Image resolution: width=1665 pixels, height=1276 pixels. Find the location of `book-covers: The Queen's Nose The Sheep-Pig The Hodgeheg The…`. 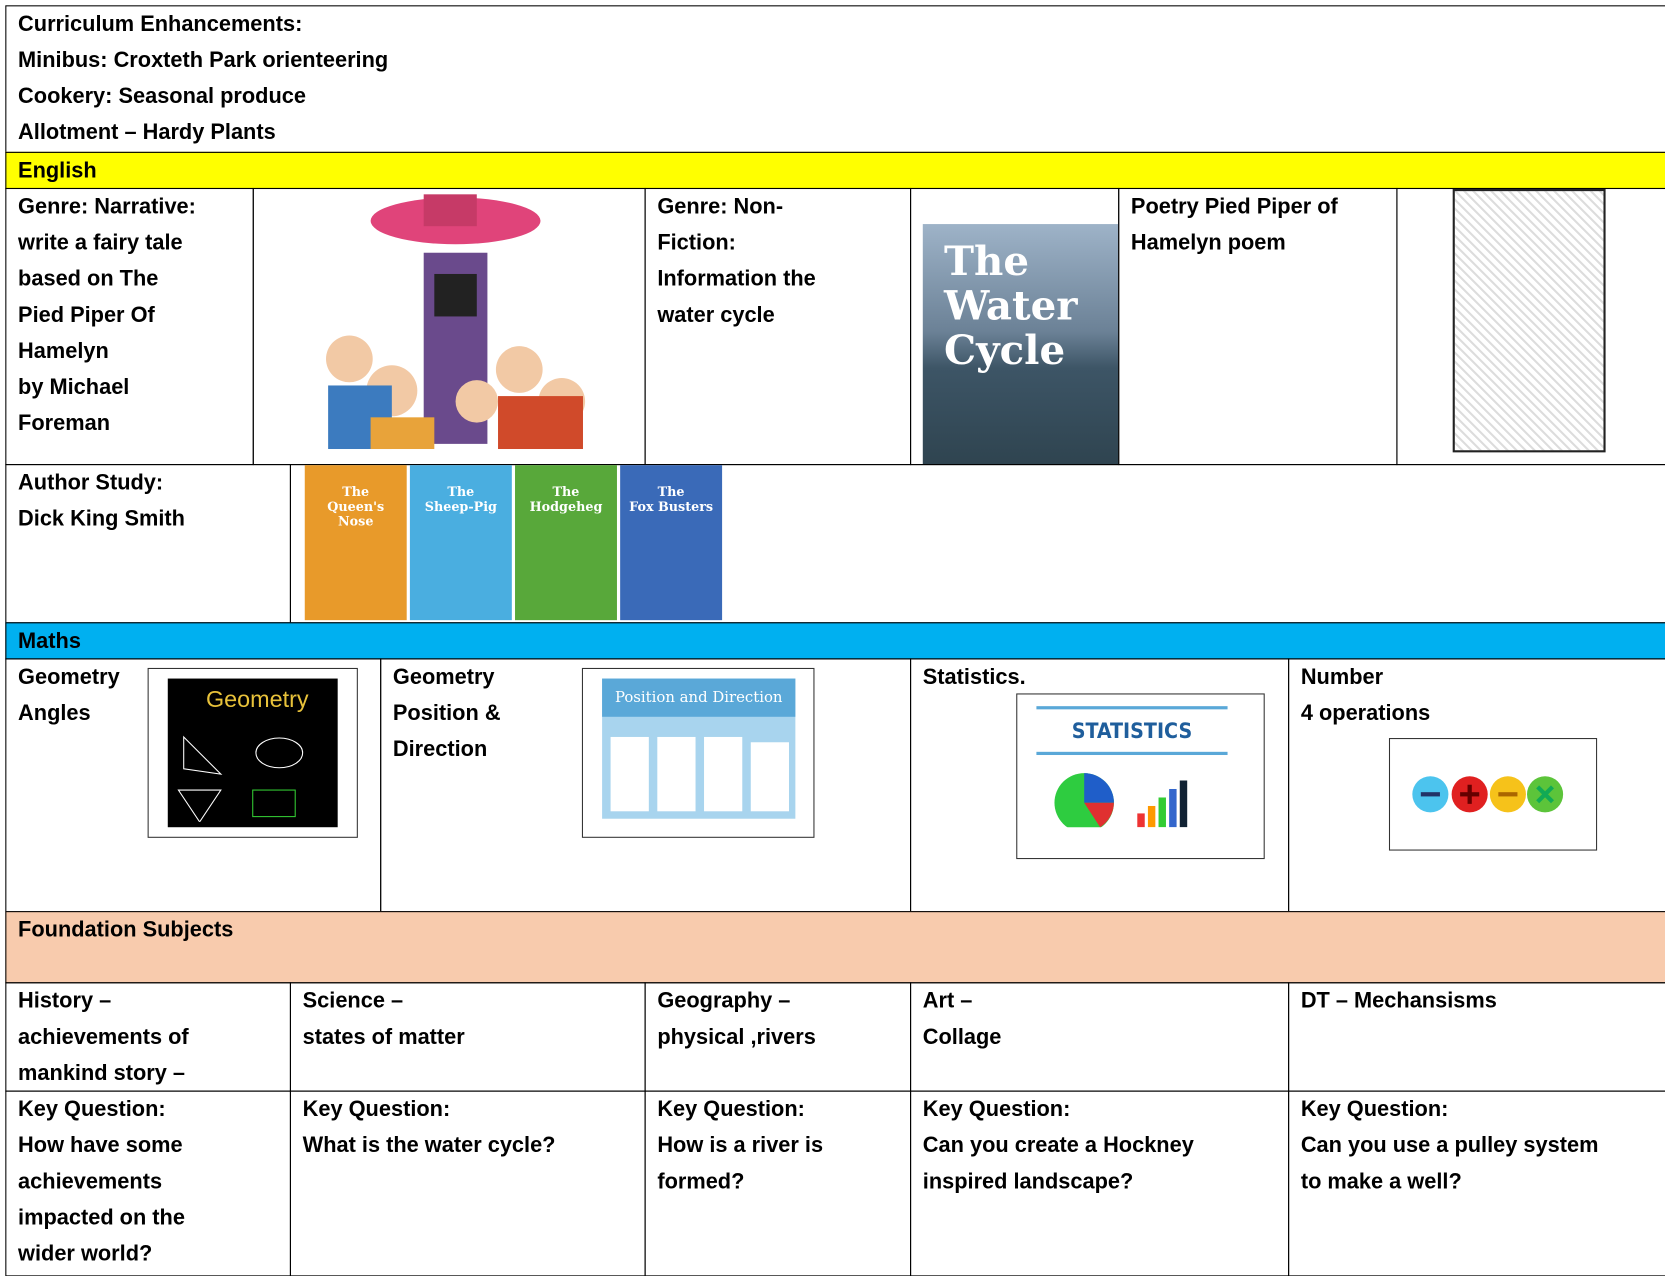

book-covers: The Queen's Nose The Sheep-Pig The Hodgeheg The… is located at coordinates (515, 543).